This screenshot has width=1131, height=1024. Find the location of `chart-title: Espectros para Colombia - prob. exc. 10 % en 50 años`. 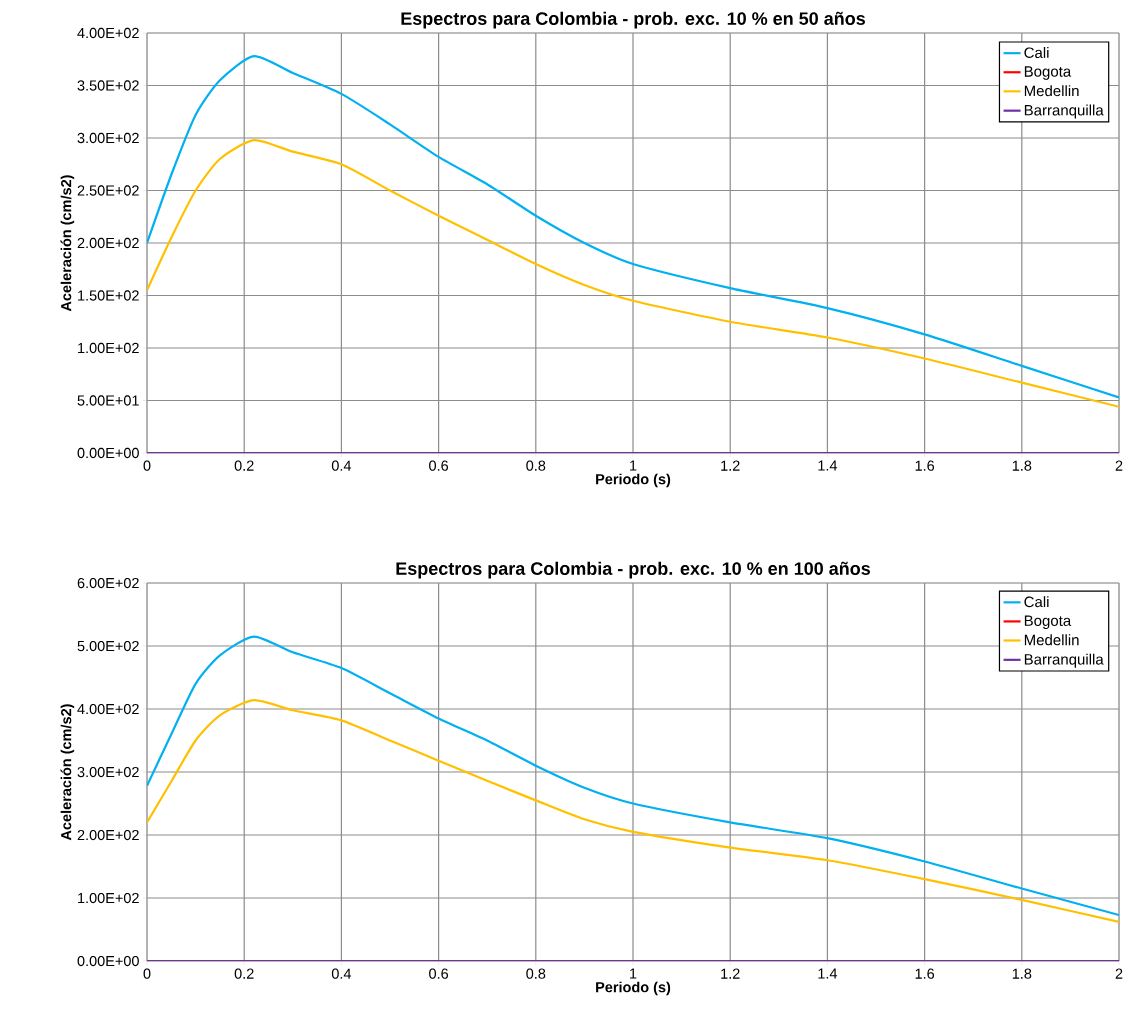

chart-title: Espectros para Colombia - prob. exc. 10 % en 50 años is located at coordinates (633, 20).